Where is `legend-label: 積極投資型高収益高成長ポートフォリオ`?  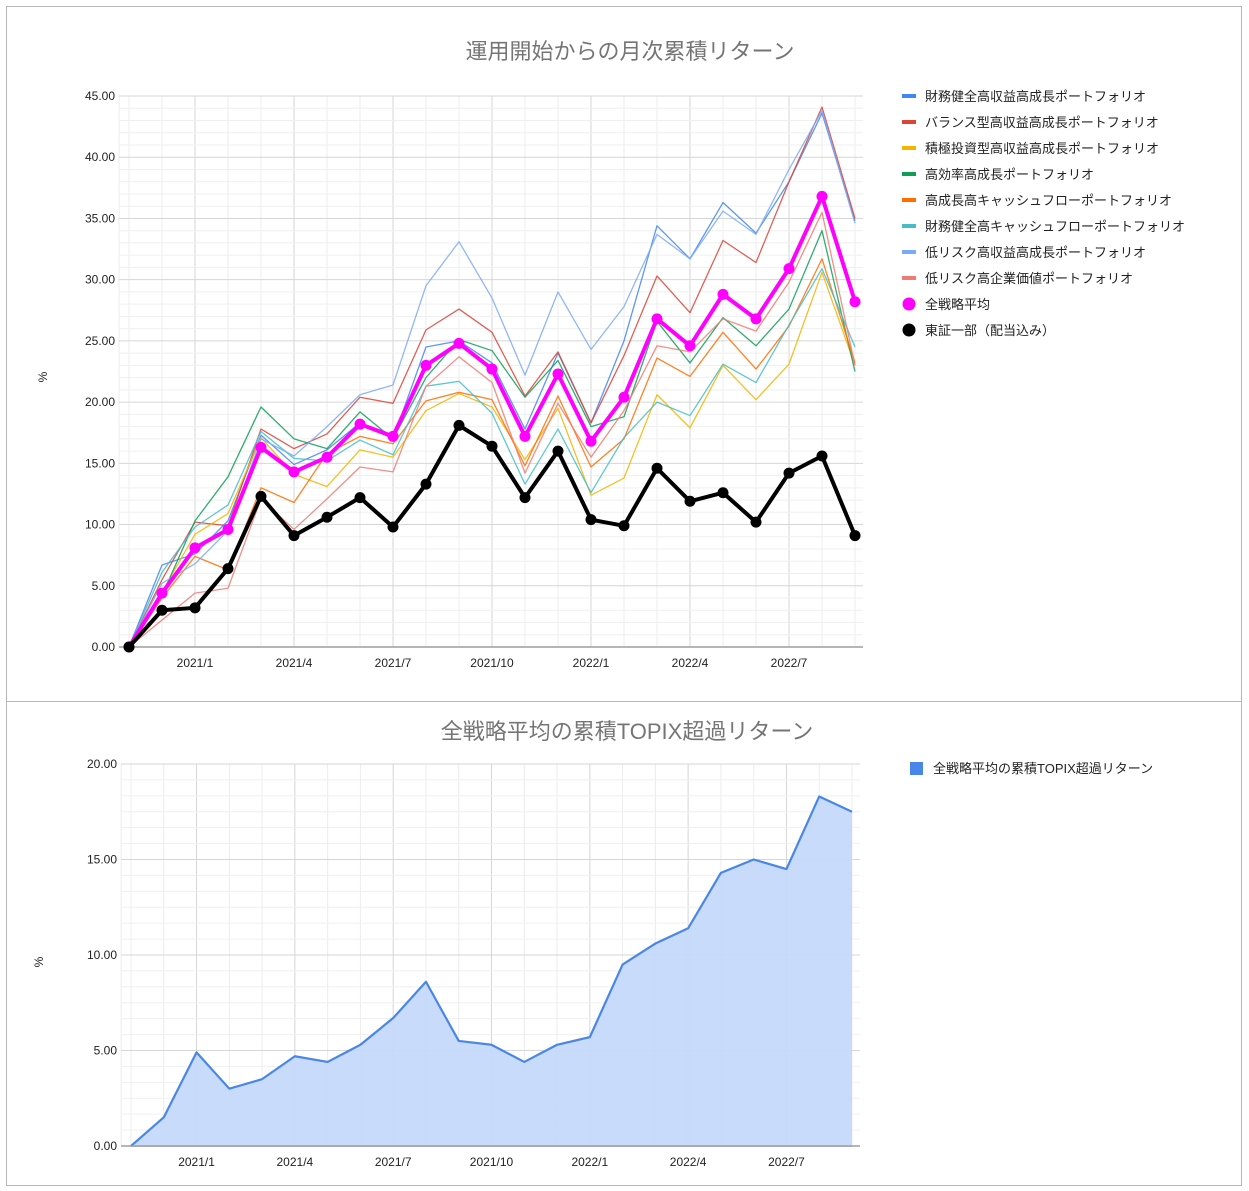
legend-label: 積極投資型高収益高成長ポートフォリオ is located at coordinates (1042, 148).